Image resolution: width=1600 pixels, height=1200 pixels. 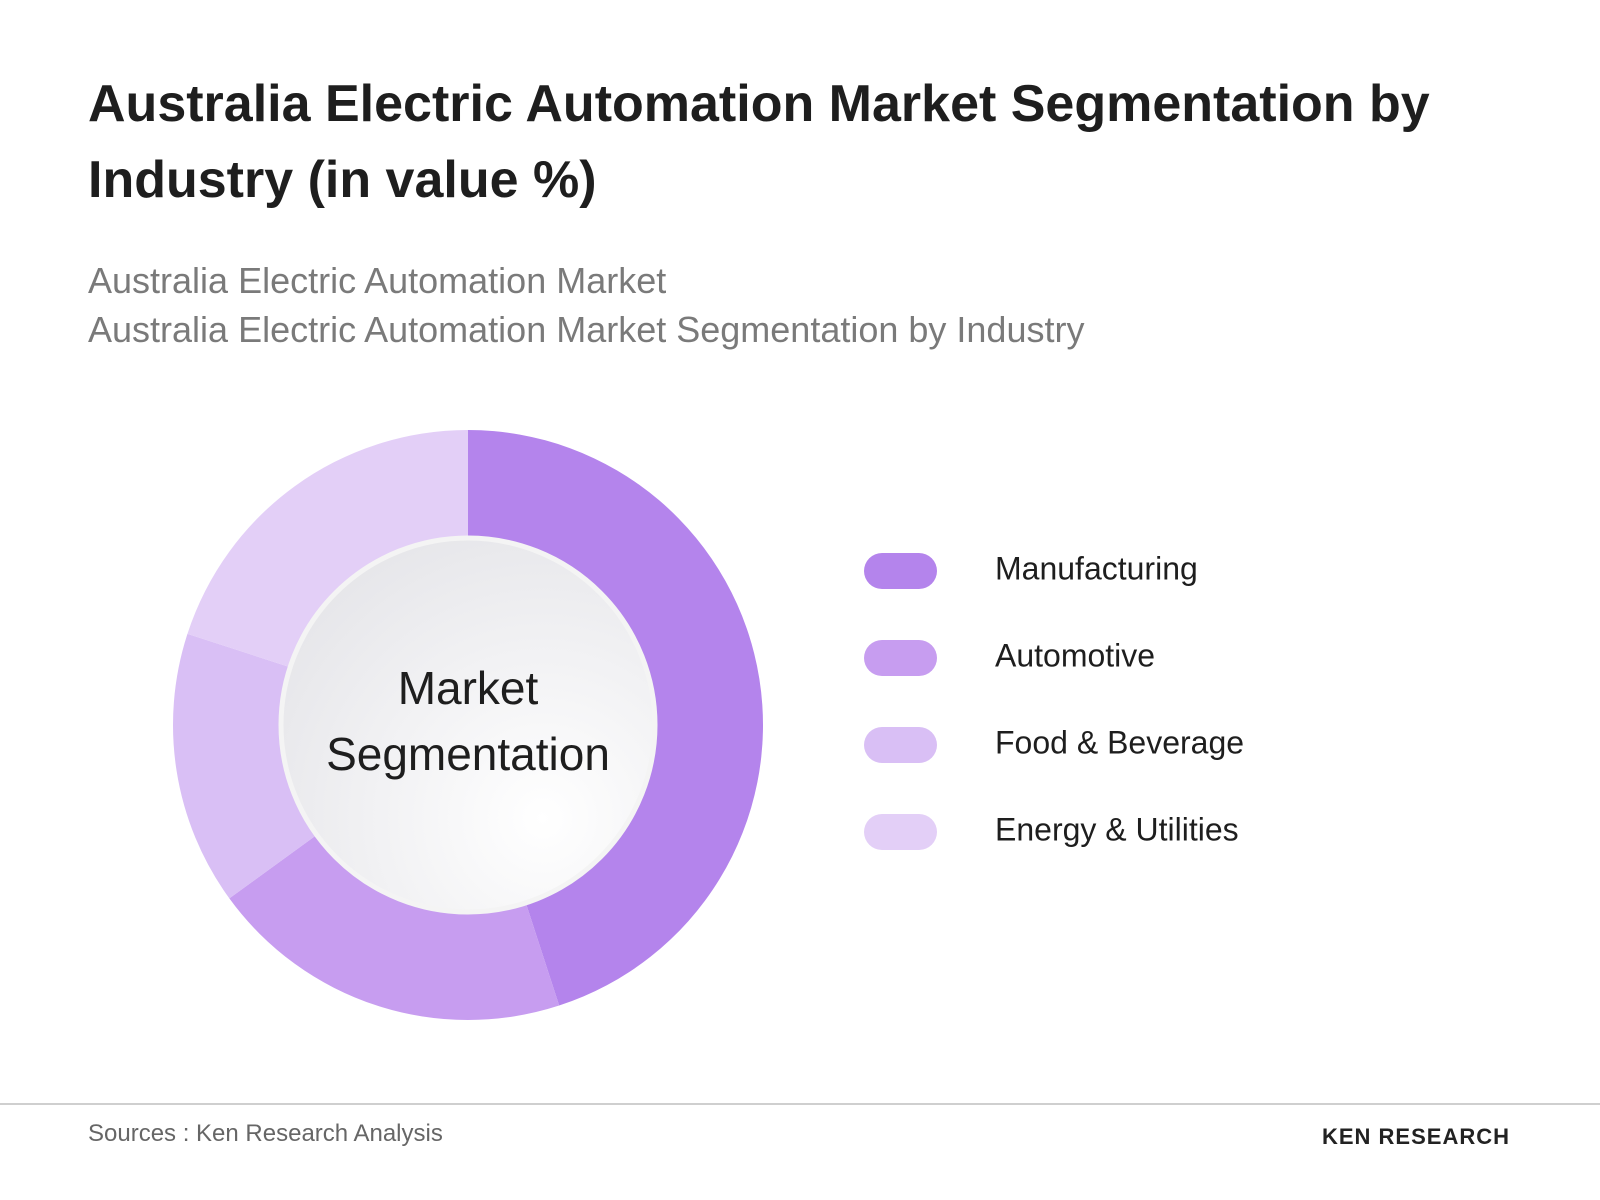 What do you see at coordinates (377, 280) in the screenshot?
I see `subtitle: Australia Electric Automation Market` at bounding box center [377, 280].